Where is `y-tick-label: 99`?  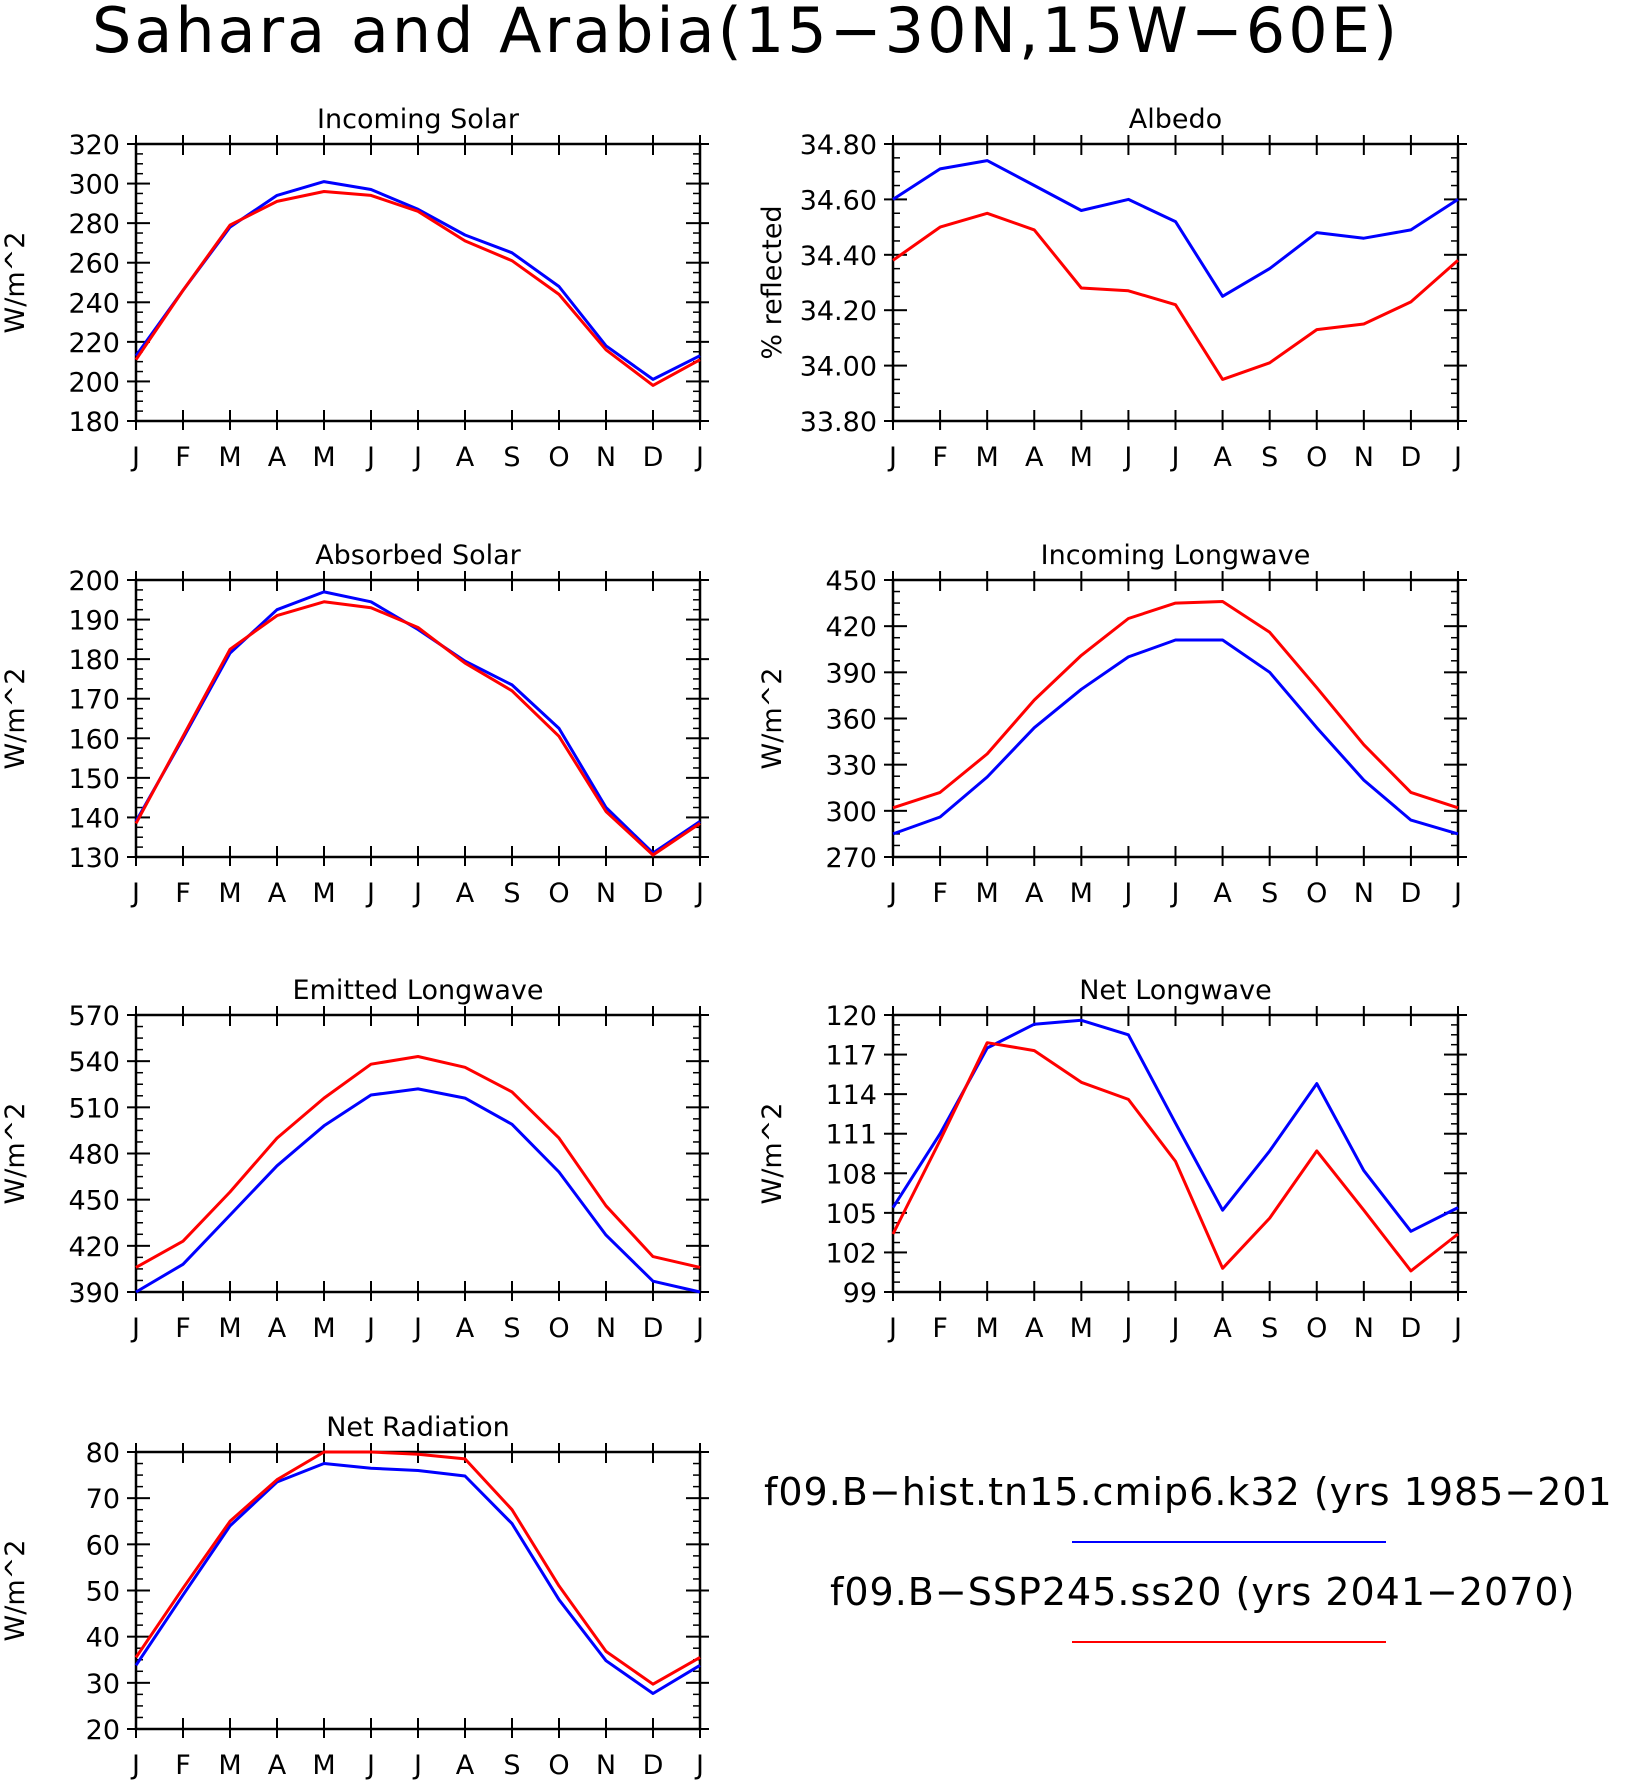 y-tick-label: 99 is located at coordinates (860, 1293).